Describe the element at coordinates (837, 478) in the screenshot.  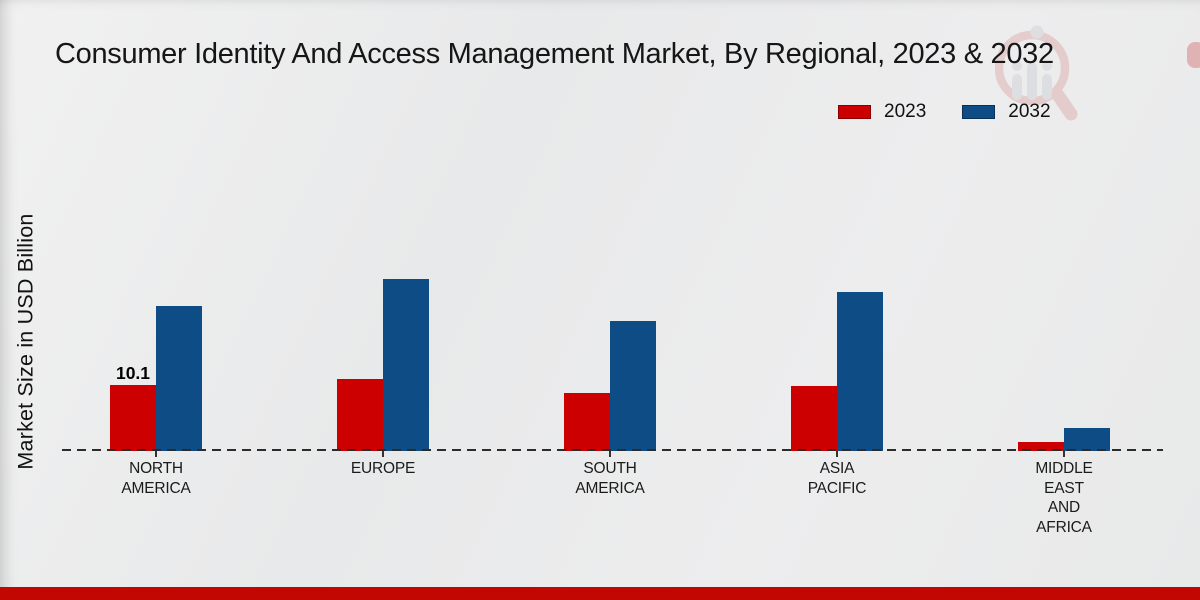
I see `category-label-asia-pacific: ASIA PACIFIC` at that location.